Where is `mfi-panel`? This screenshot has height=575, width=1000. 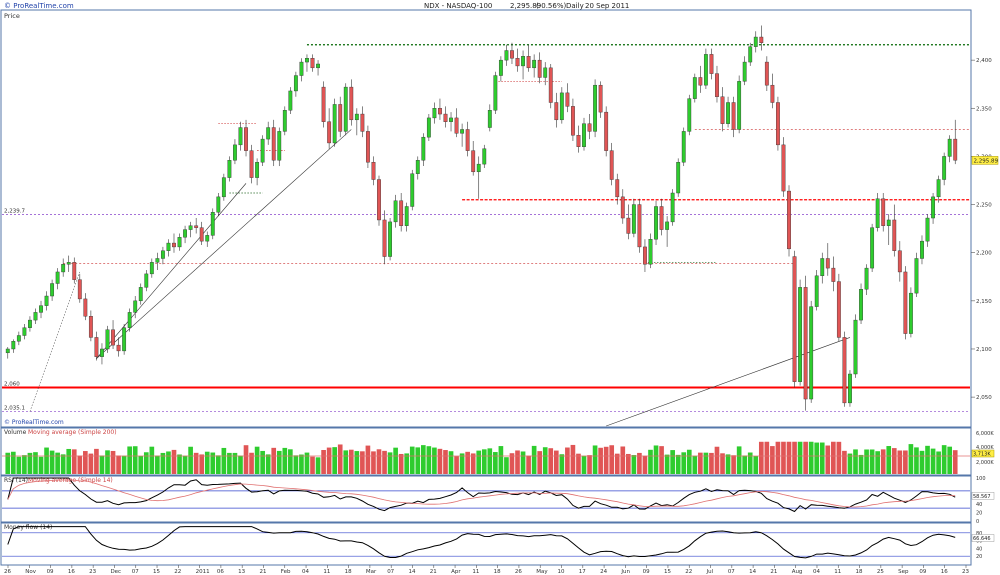
mfi-panel is located at coordinates (486, 544).